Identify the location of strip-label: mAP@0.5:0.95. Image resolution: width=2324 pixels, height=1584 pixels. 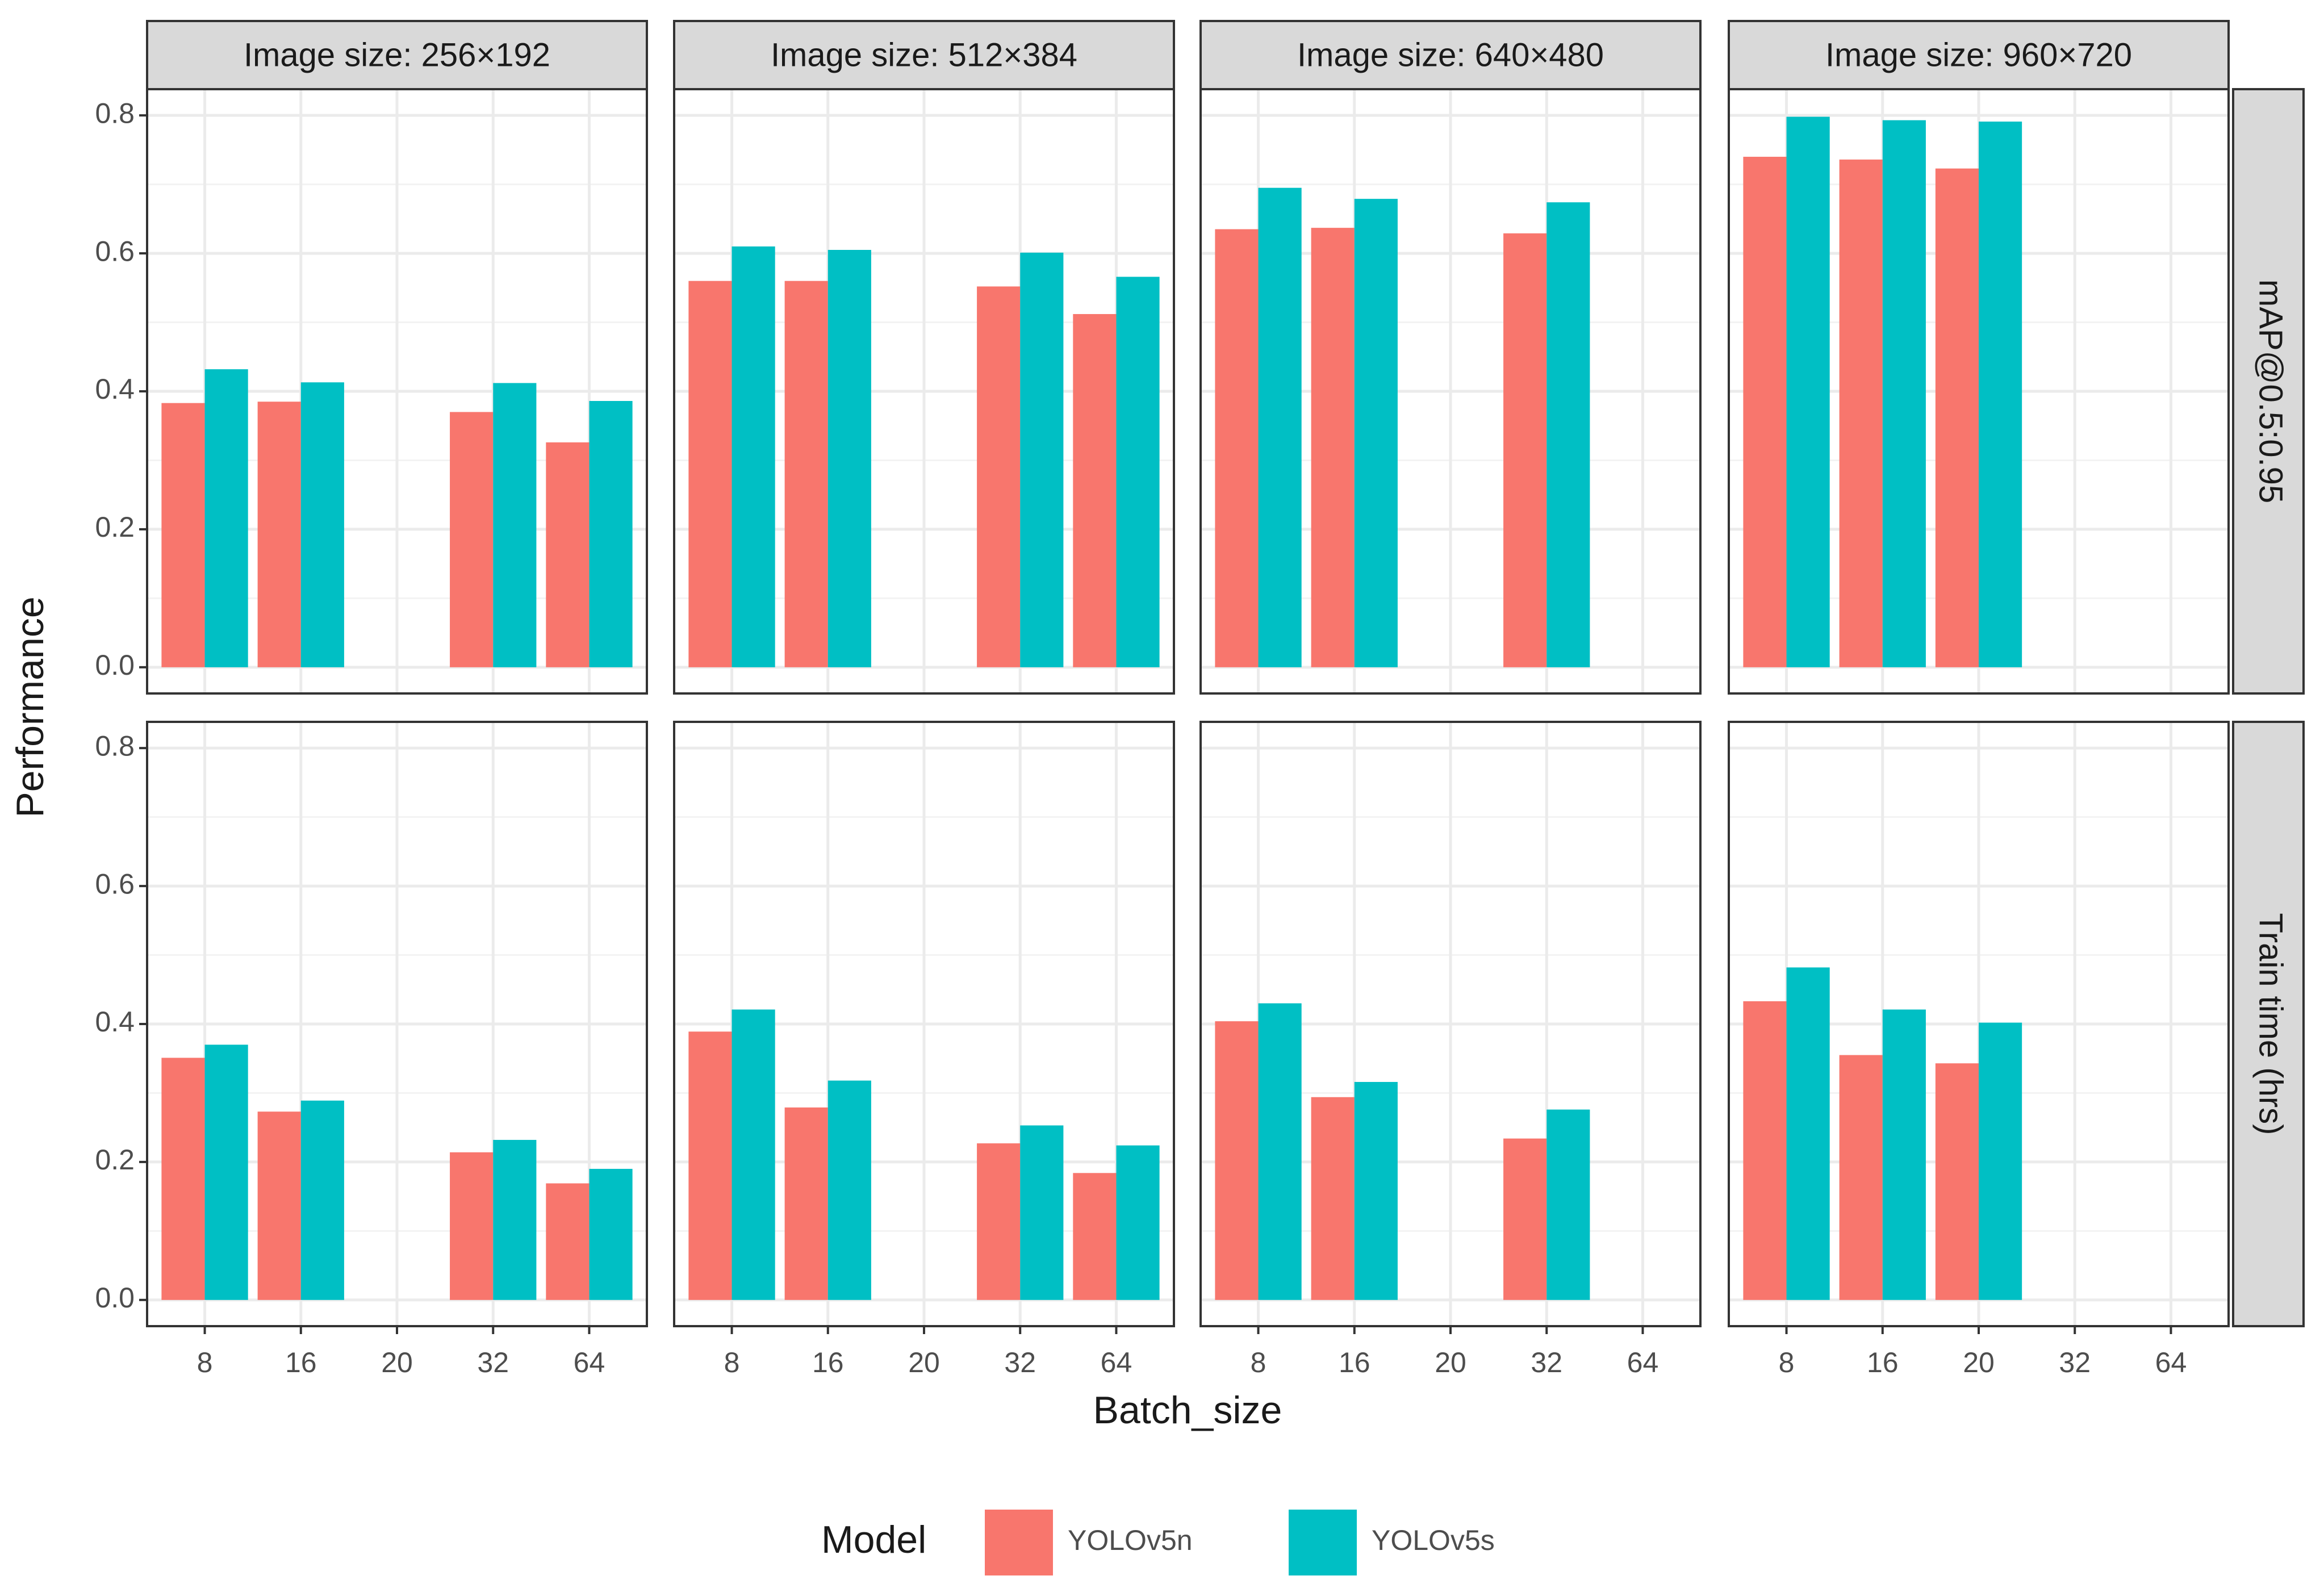
(2270, 391).